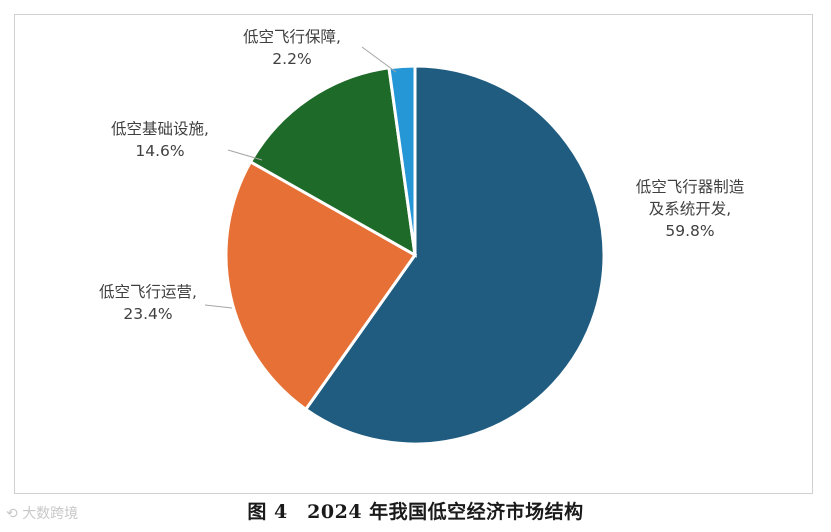 Image resolution: width=831 pixels, height=532 pixels. Describe the element at coordinates (292, 48) in the screenshot. I see `data-label: 低空飞行保障, 2.2%` at that location.